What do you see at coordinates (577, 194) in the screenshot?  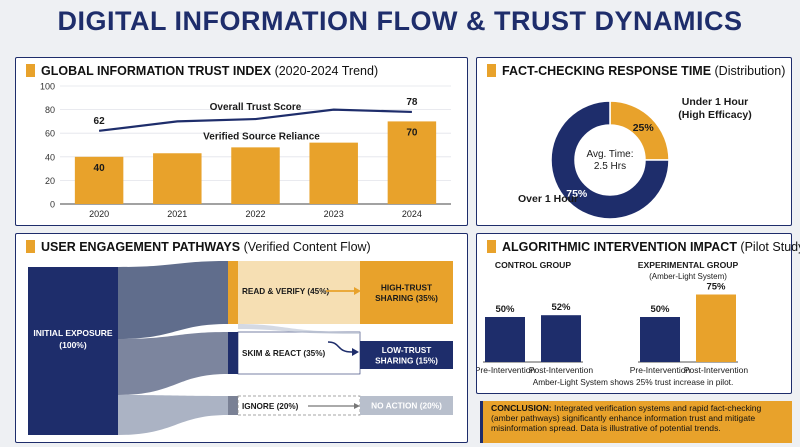 I see `slice-pct-label: 75%` at bounding box center [577, 194].